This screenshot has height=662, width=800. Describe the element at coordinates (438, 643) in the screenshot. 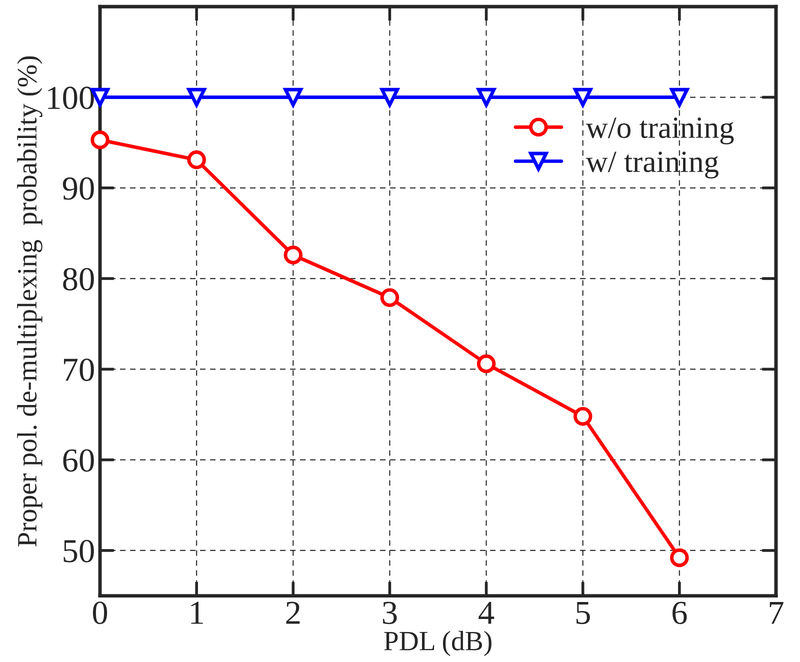

I see `x-axis-title: PDL (dB)` at that location.